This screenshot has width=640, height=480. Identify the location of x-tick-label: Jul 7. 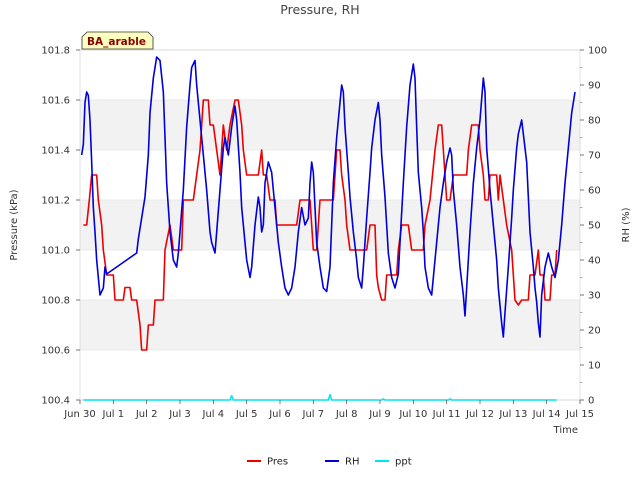
(313, 414).